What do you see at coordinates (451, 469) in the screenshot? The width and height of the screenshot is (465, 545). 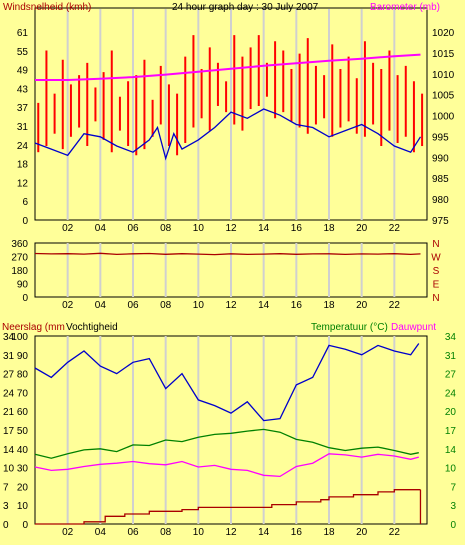 I see `temperature-tick-label: 10` at bounding box center [451, 469].